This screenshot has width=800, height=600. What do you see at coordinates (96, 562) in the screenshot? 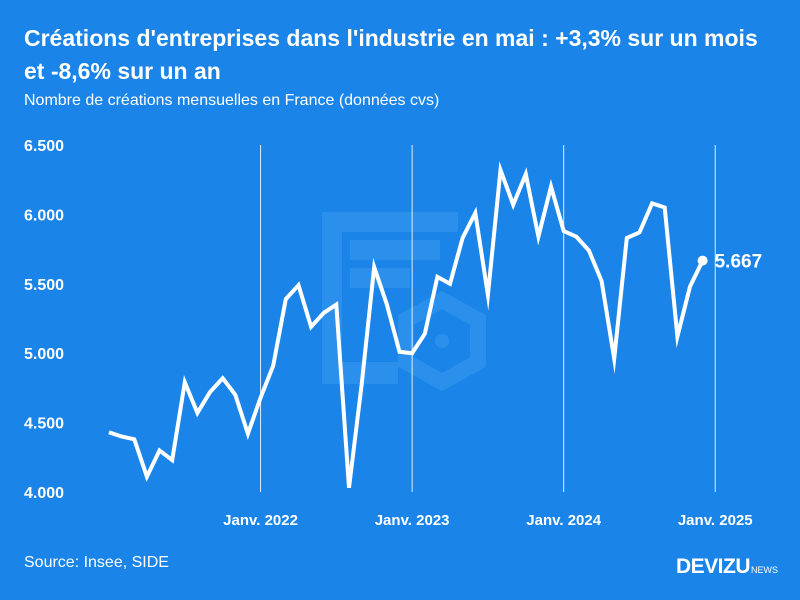
I see `source-note: Source: Insee, SIDE` at bounding box center [96, 562].